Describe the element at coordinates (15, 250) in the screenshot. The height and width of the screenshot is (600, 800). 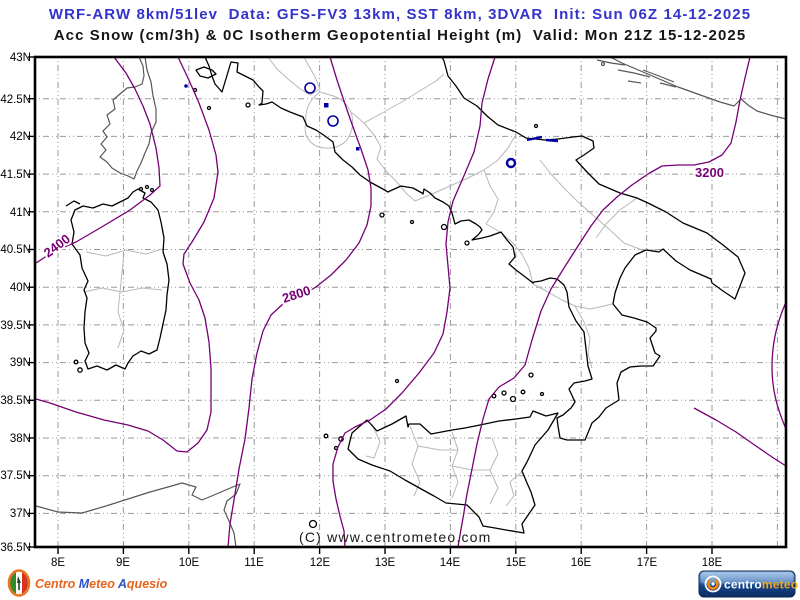
I see `svg-text: 40.5N` at that location.